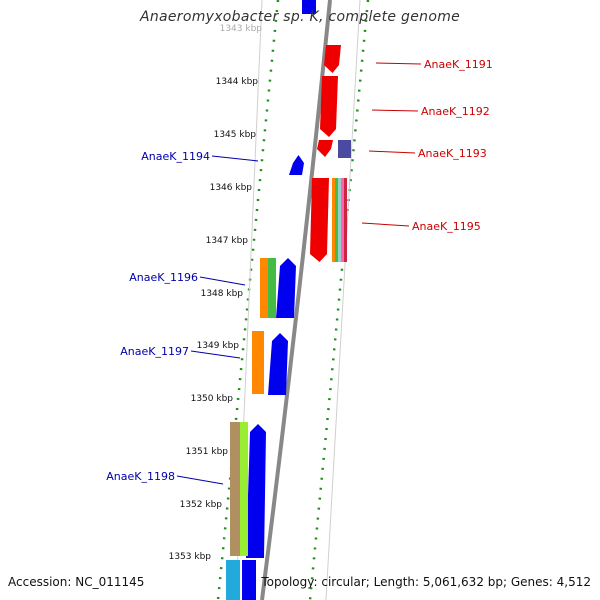  Describe the element at coordinates (231, 188) in the screenshot. I see `tick-label: 1346 kbp` at that location.